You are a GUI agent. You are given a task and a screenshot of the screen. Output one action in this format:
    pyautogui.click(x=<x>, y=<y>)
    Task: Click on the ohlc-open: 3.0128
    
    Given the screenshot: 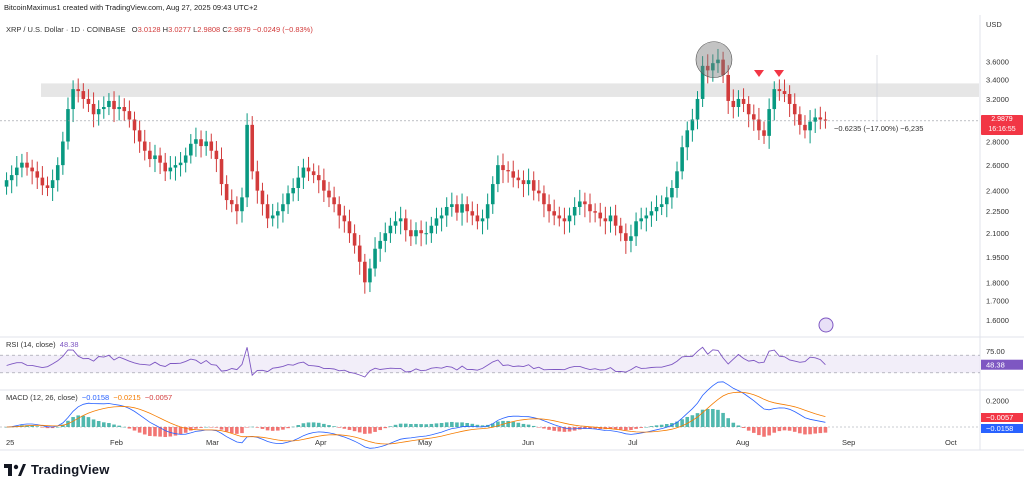 What is the action you would take?
    pyautogui.click(x=149, y=29)
    